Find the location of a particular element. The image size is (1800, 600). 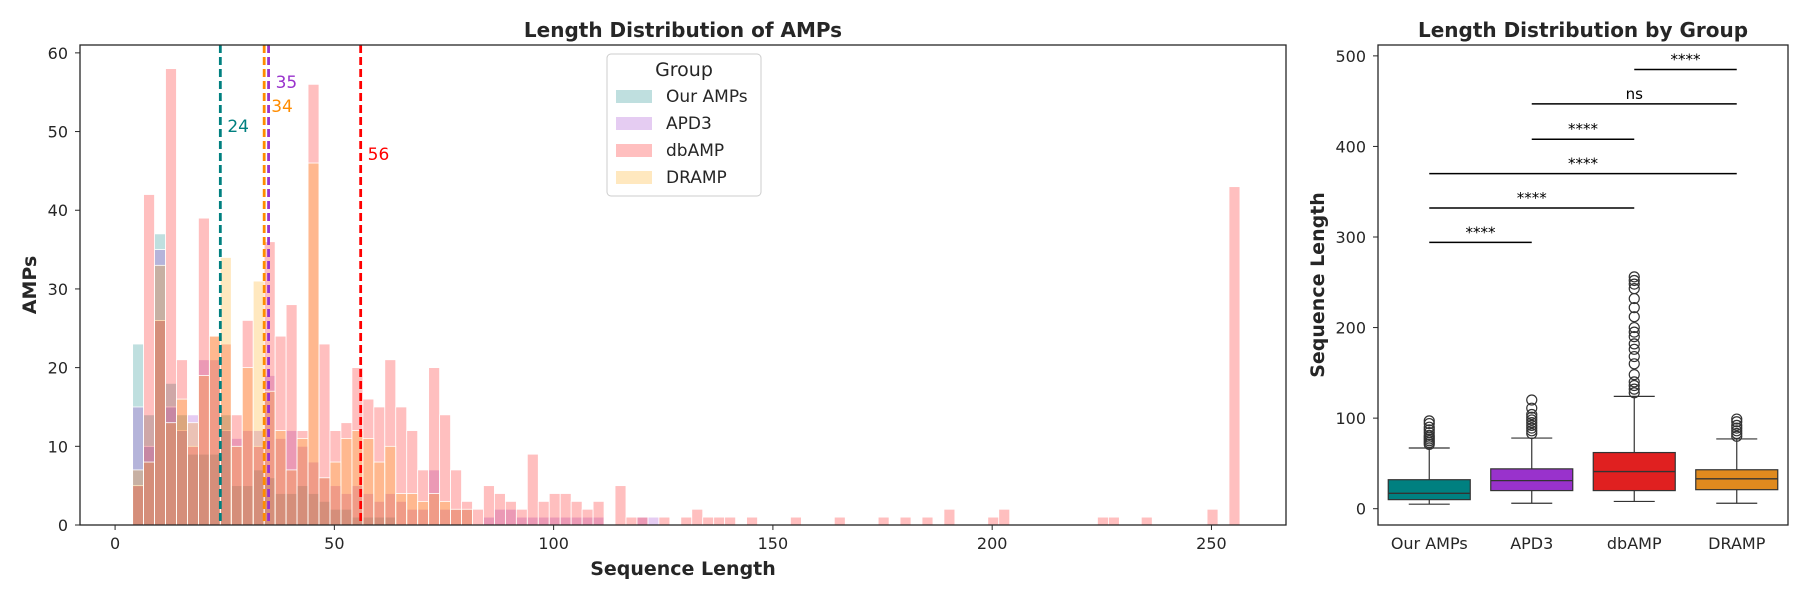

legend-title: Group is located at coordinates (684, 70).